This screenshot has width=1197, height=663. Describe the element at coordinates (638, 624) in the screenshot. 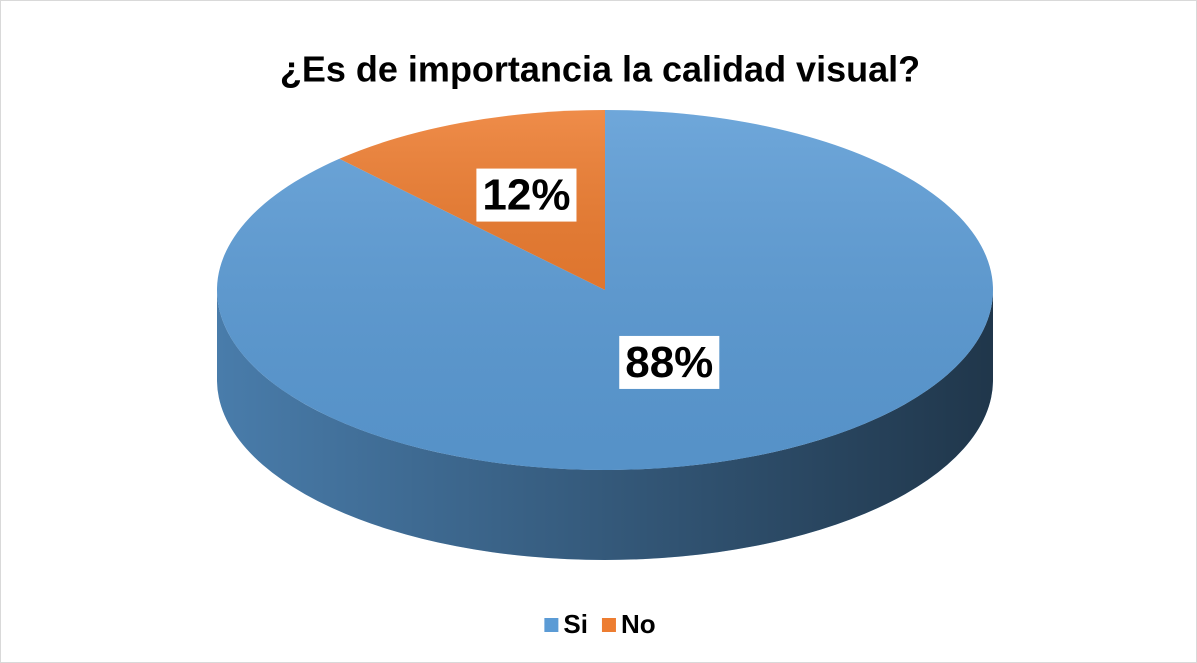

I see `legend-label: No` at that location.